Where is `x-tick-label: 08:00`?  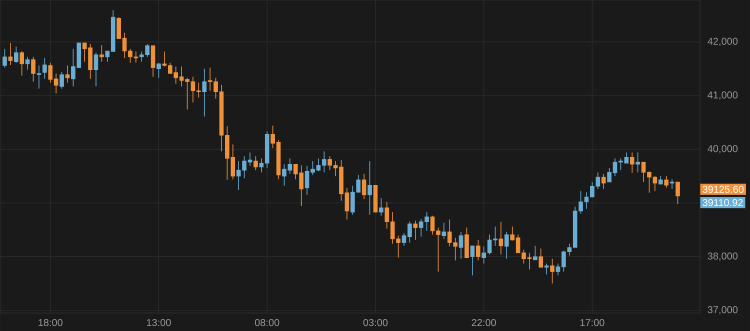
x-tick-label: 08:00 is located at coordinates (267, 322).